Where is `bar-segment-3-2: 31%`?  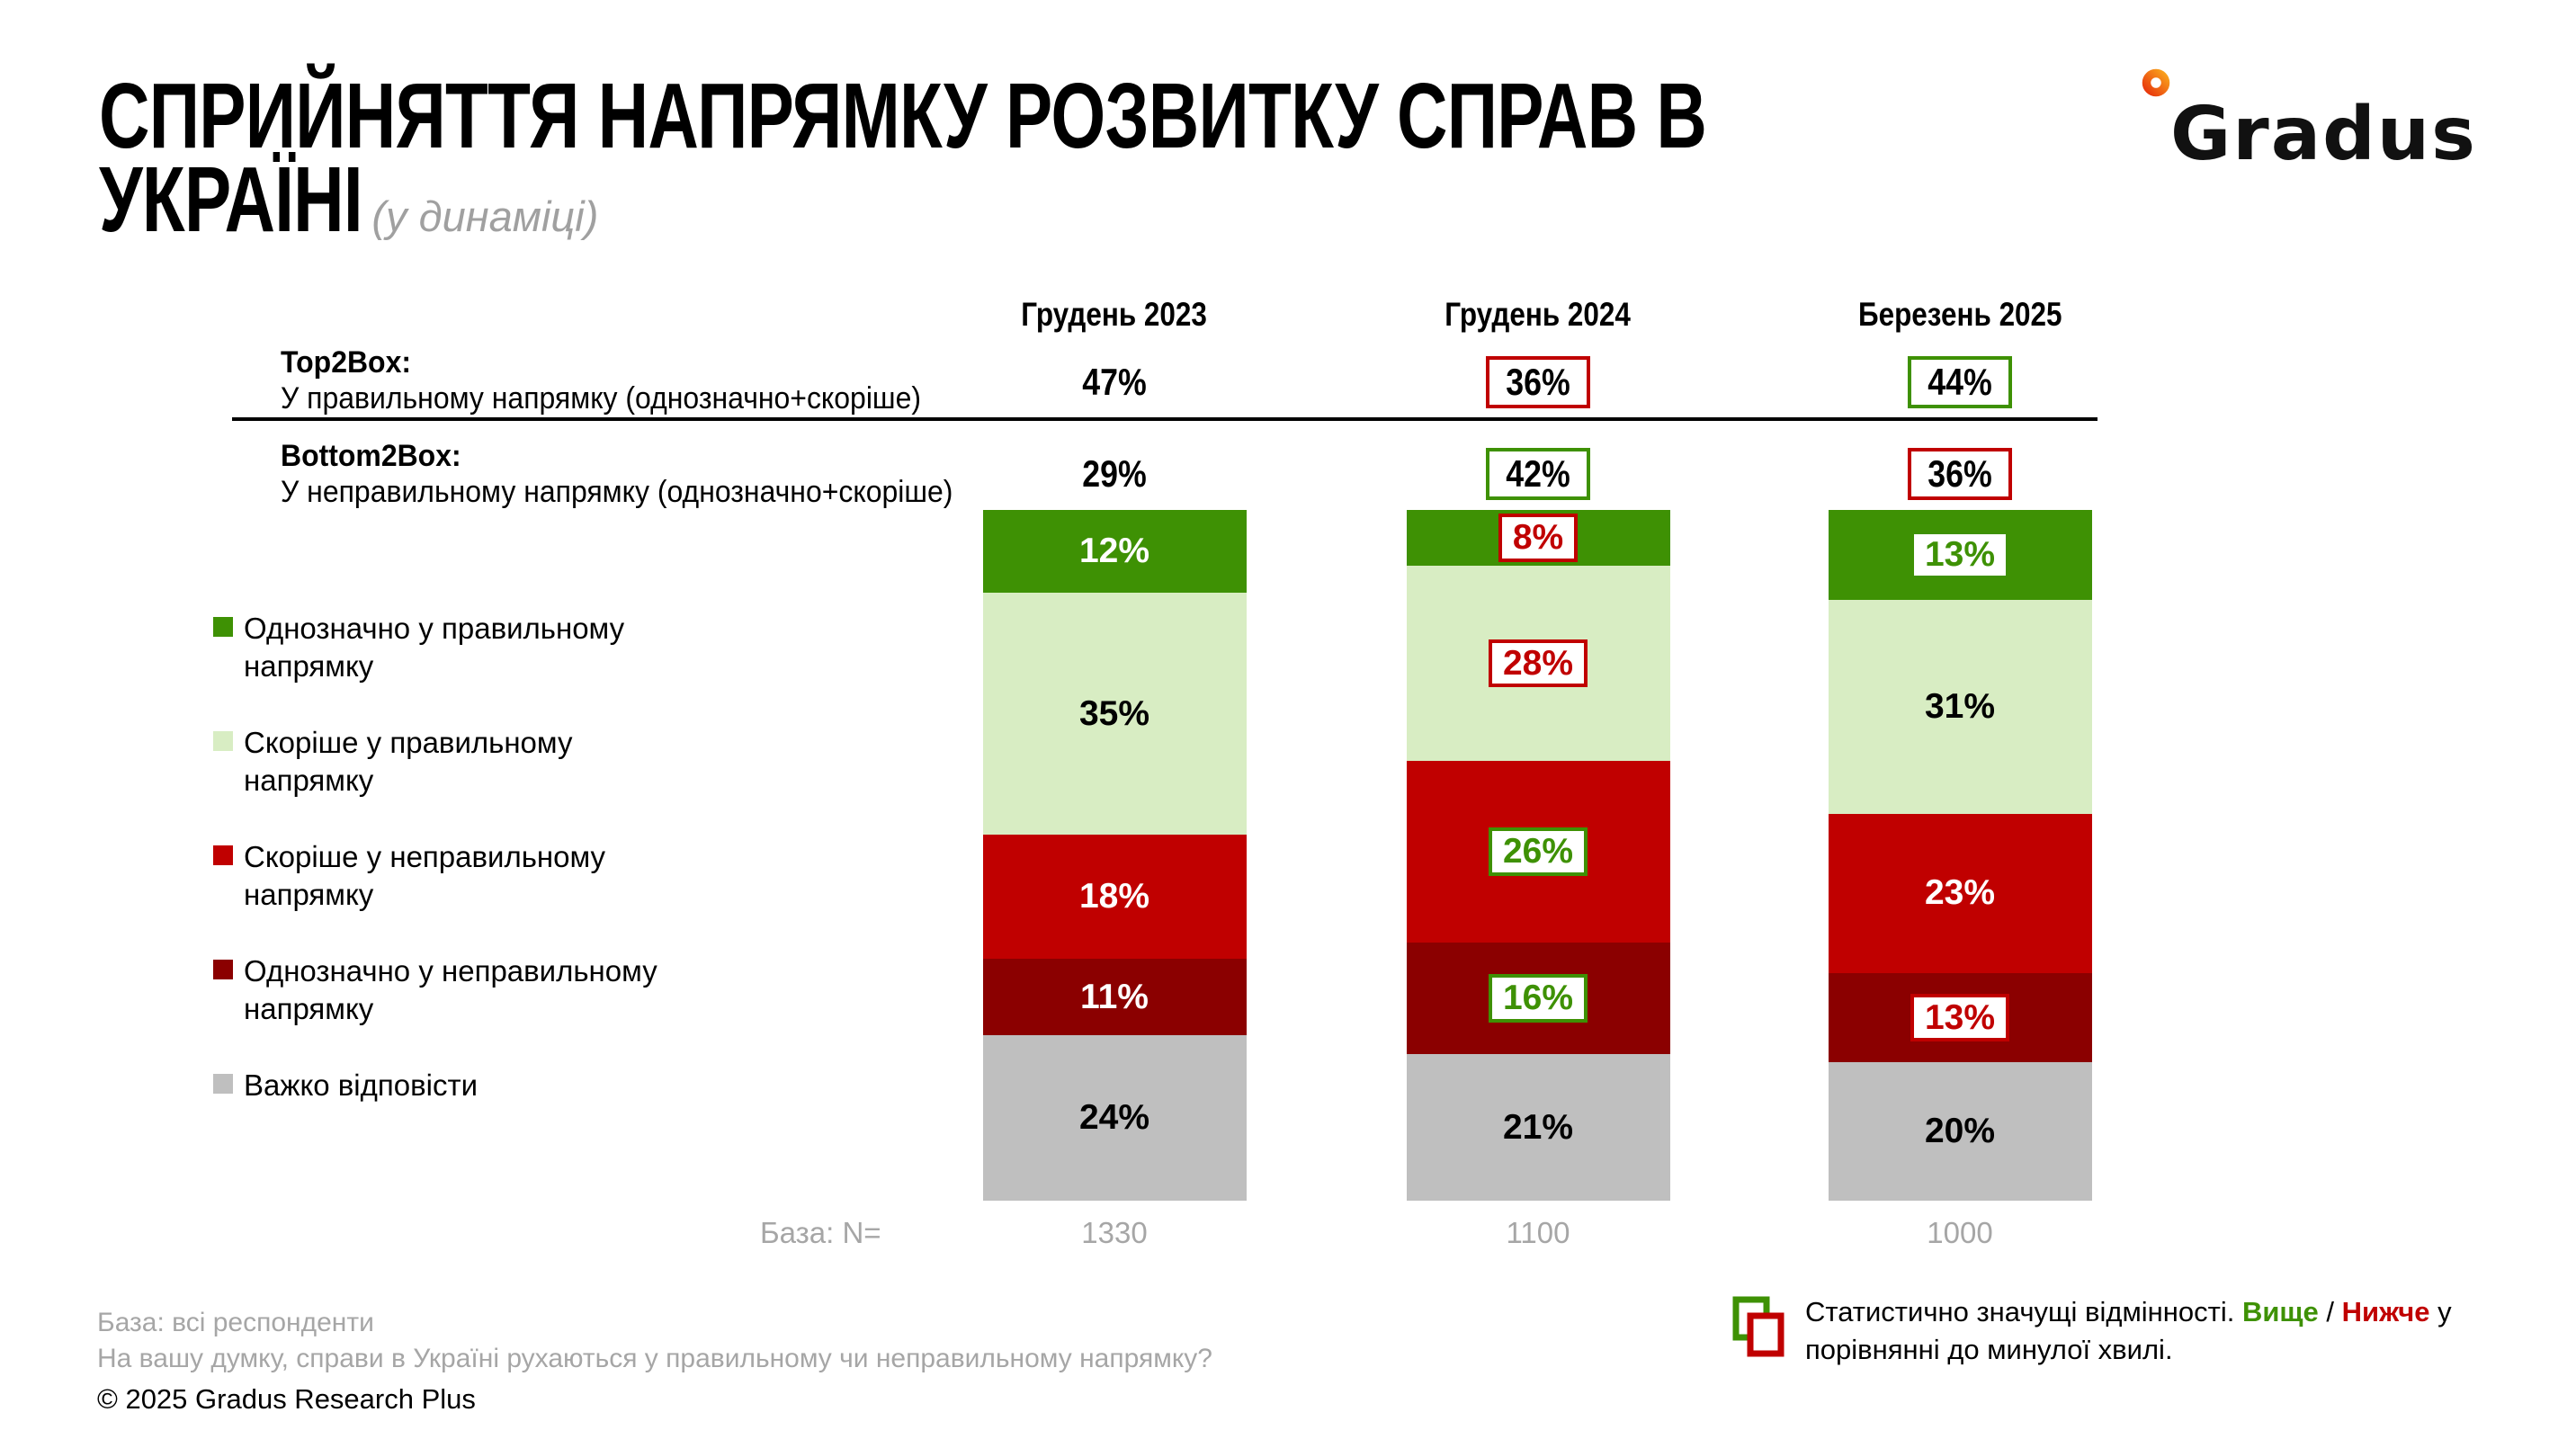 bar-segment-3-2: 31% is located at coordinates (1960, 706).